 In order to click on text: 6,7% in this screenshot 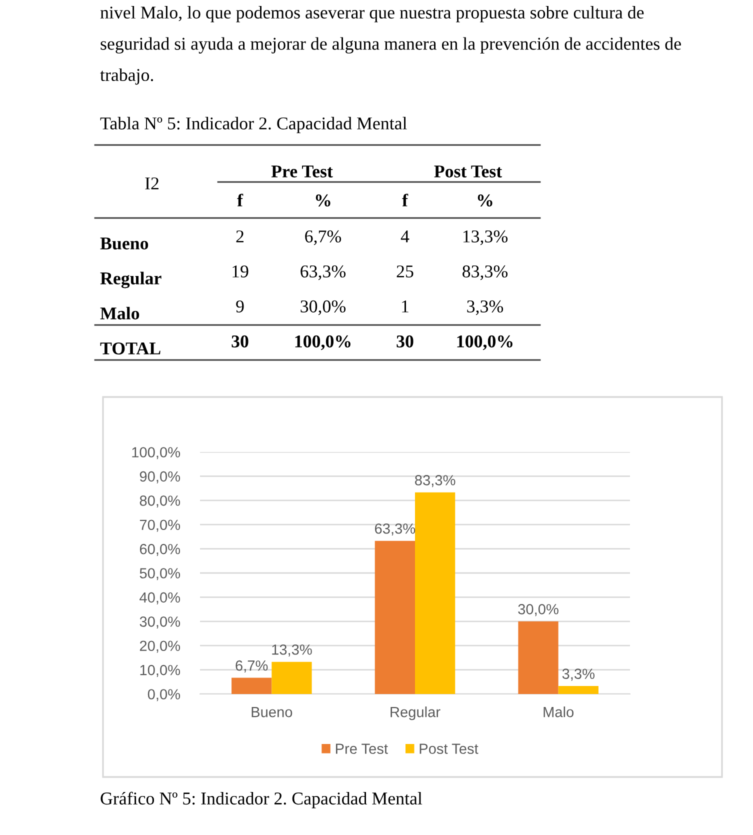, I will do `click(323, 238)`.